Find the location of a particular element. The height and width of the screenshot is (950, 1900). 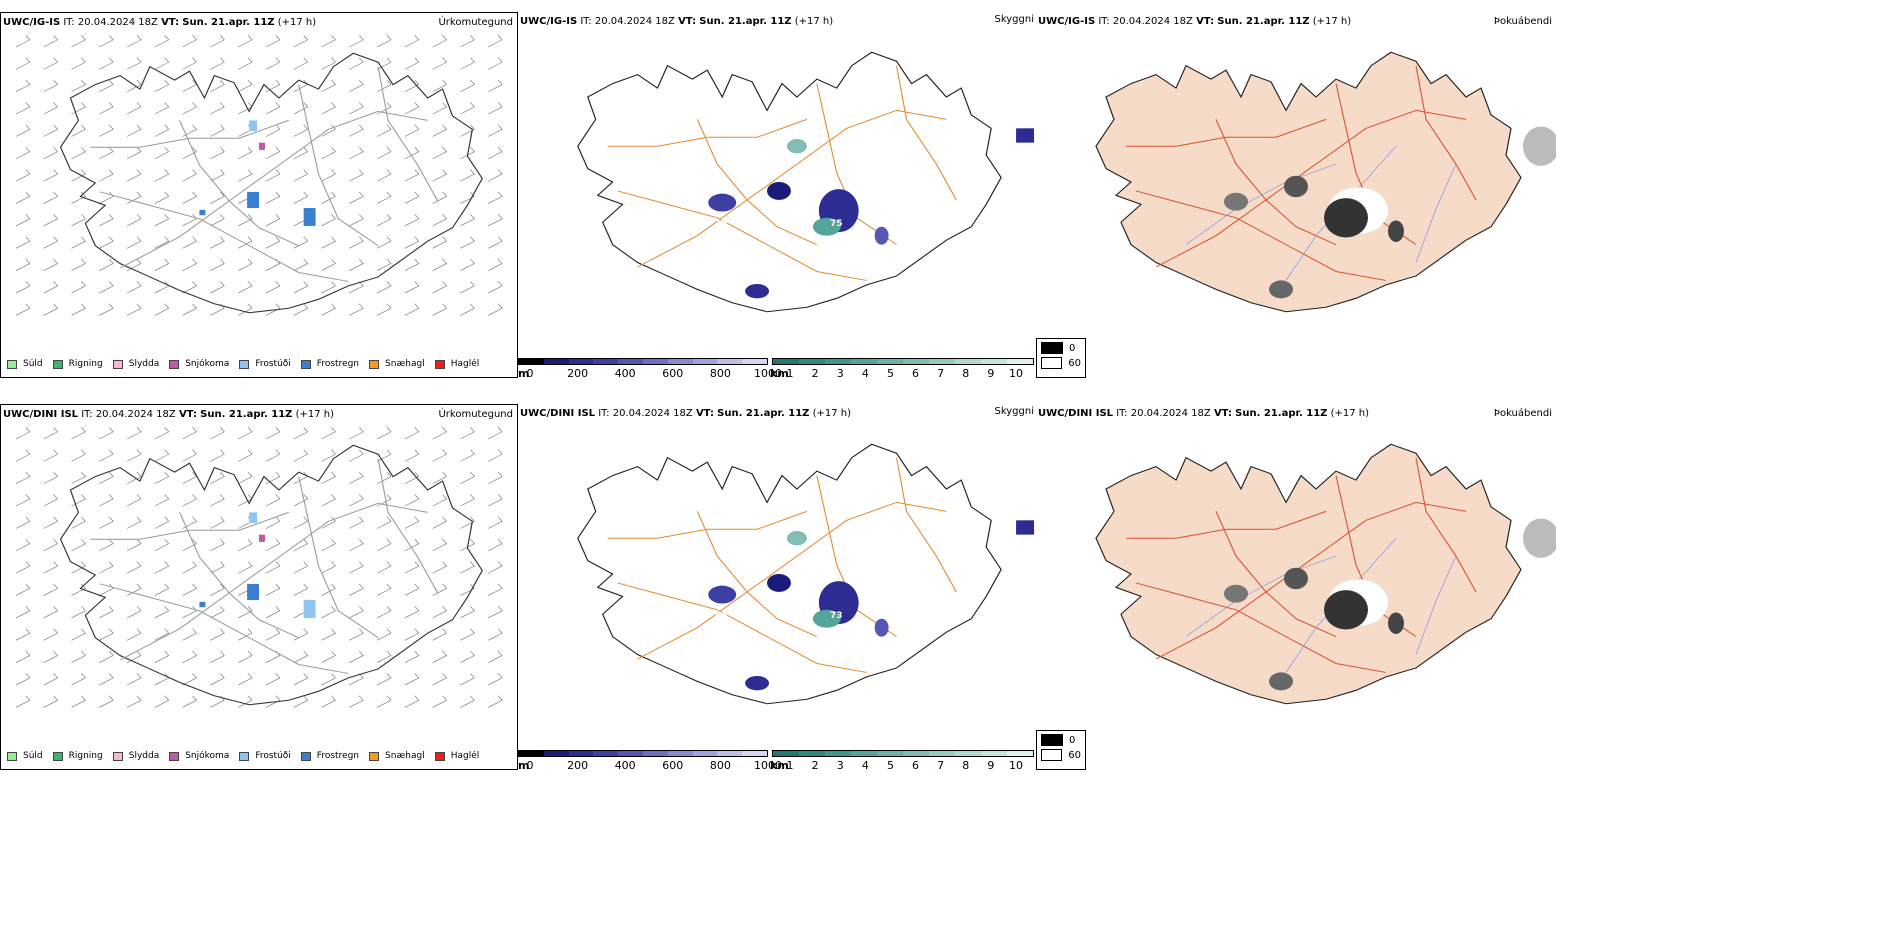

precip-legend-item: Haglél is located at coordinates (456, 756).